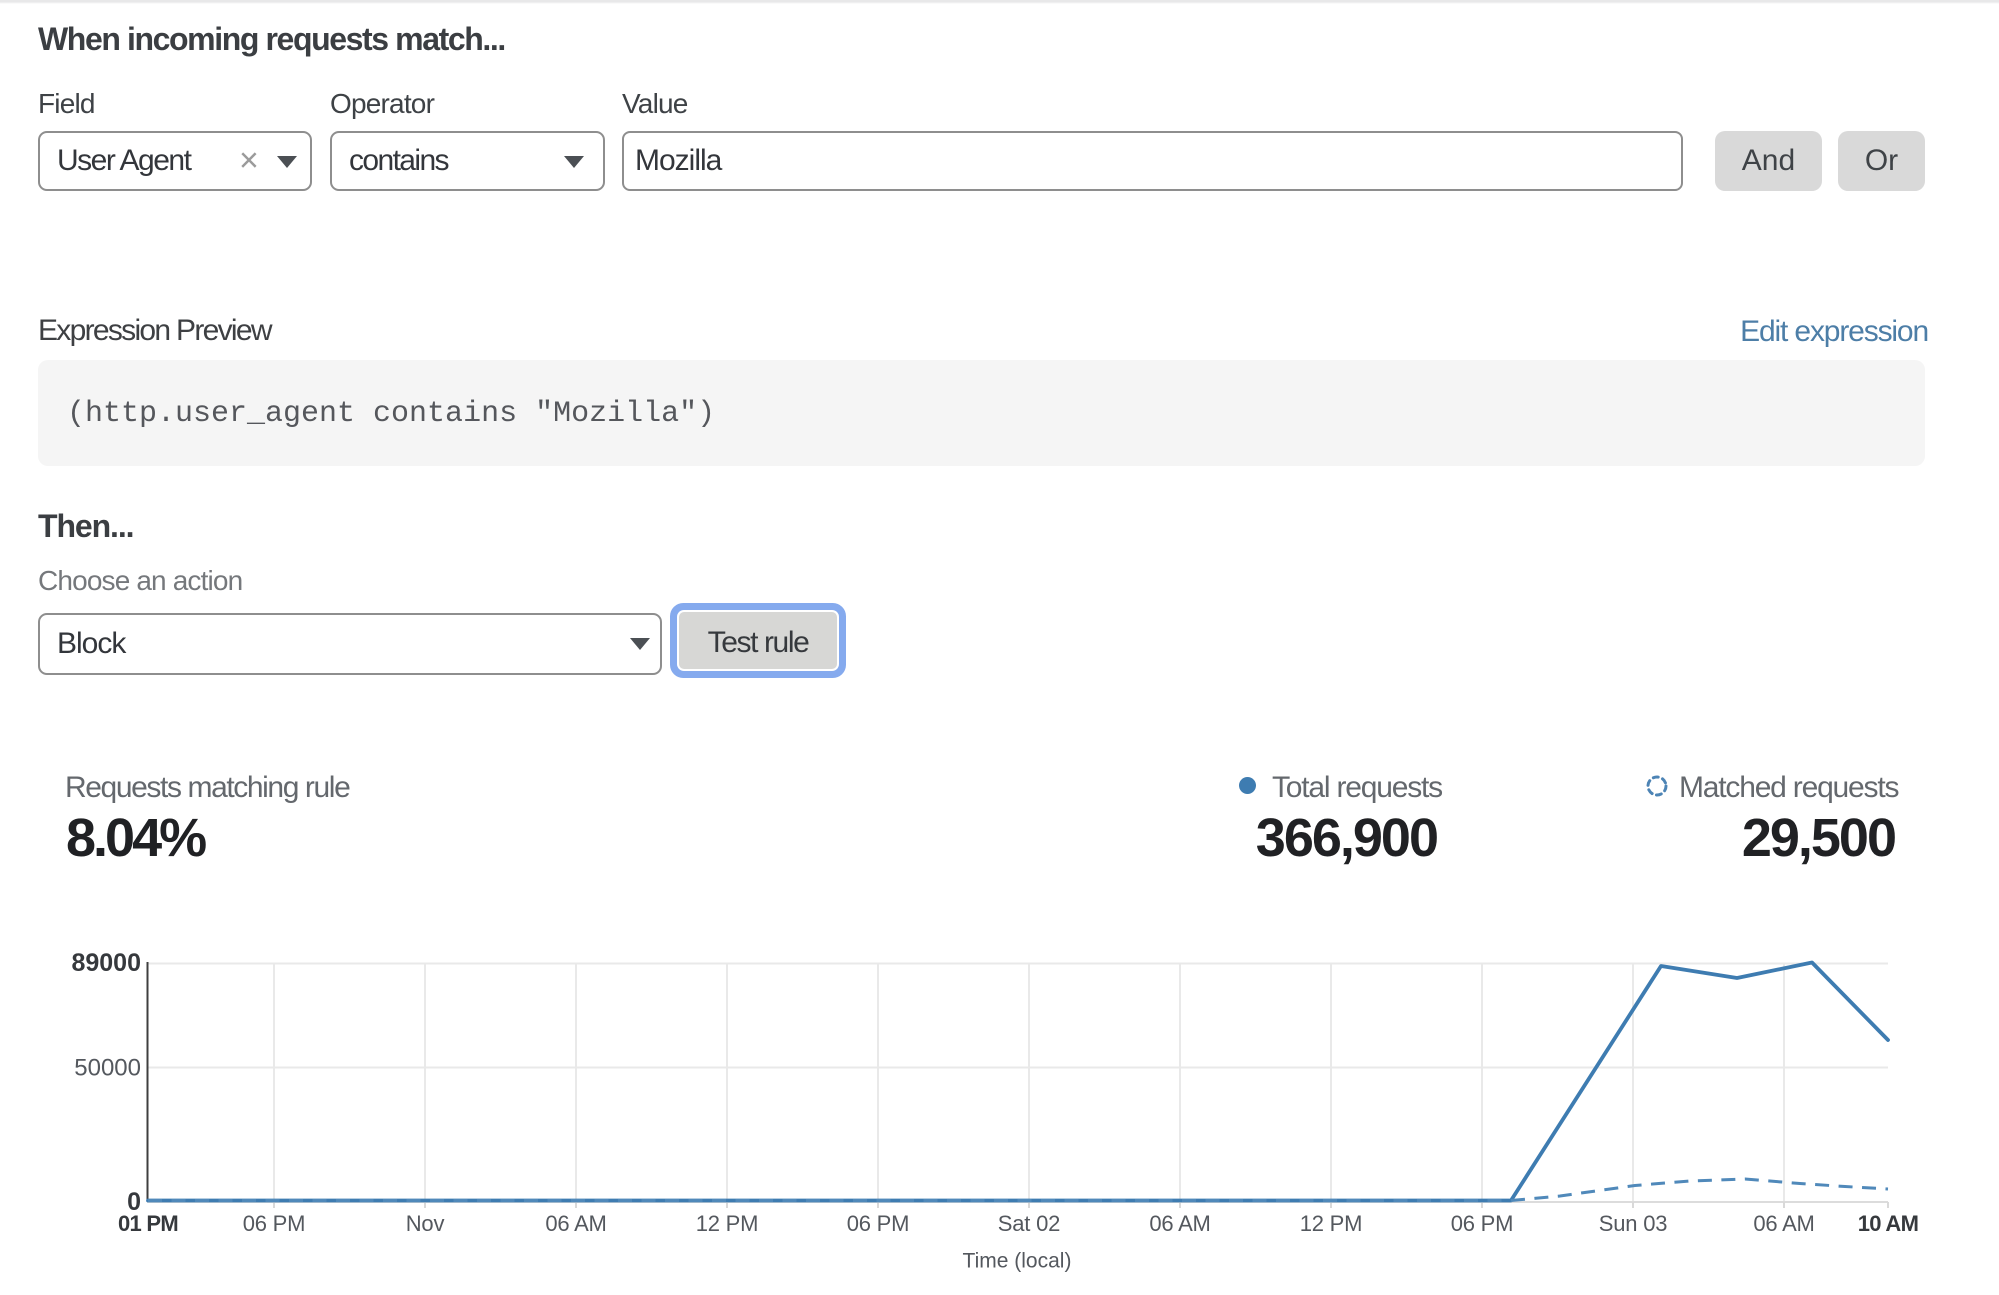 This screenshot has height=1295, width=1999. I want to click on svg-text: 01 PM, so click(148, 1223).